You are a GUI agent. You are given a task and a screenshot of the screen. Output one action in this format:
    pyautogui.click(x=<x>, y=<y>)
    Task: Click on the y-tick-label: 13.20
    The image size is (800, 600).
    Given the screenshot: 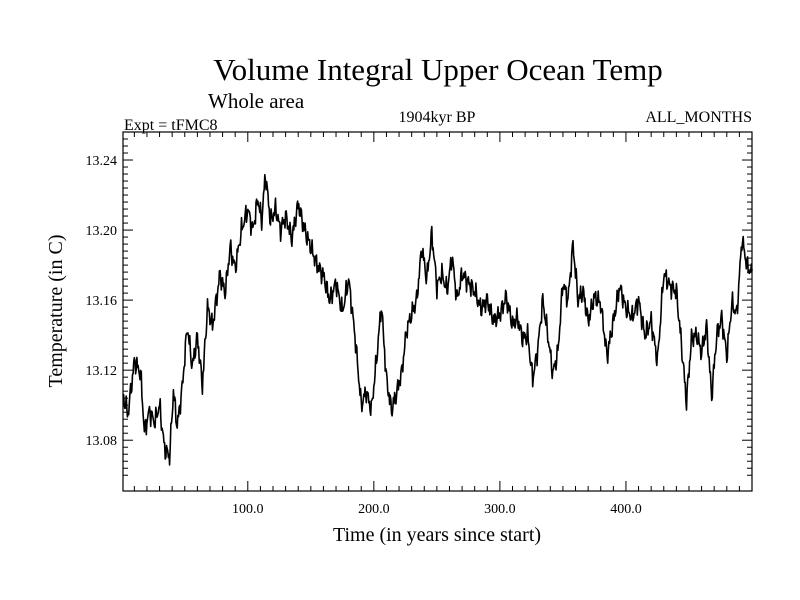 What is the action you would take?
    pyautogui.click(x=102, y=231)
    